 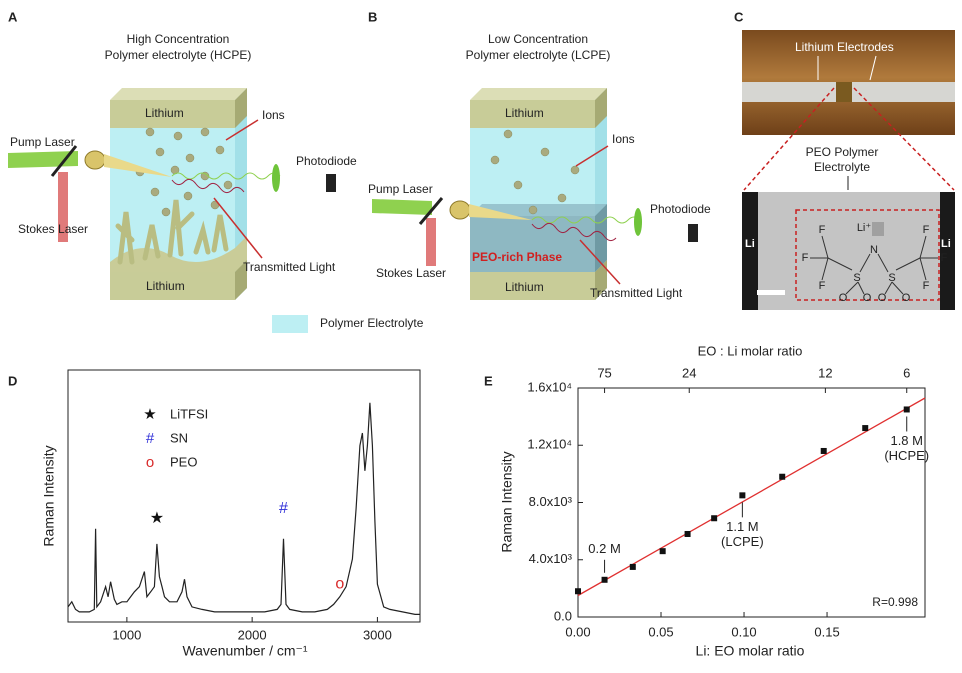 I want to click on x-tick-label: 3000, so click(x=377, y=634).